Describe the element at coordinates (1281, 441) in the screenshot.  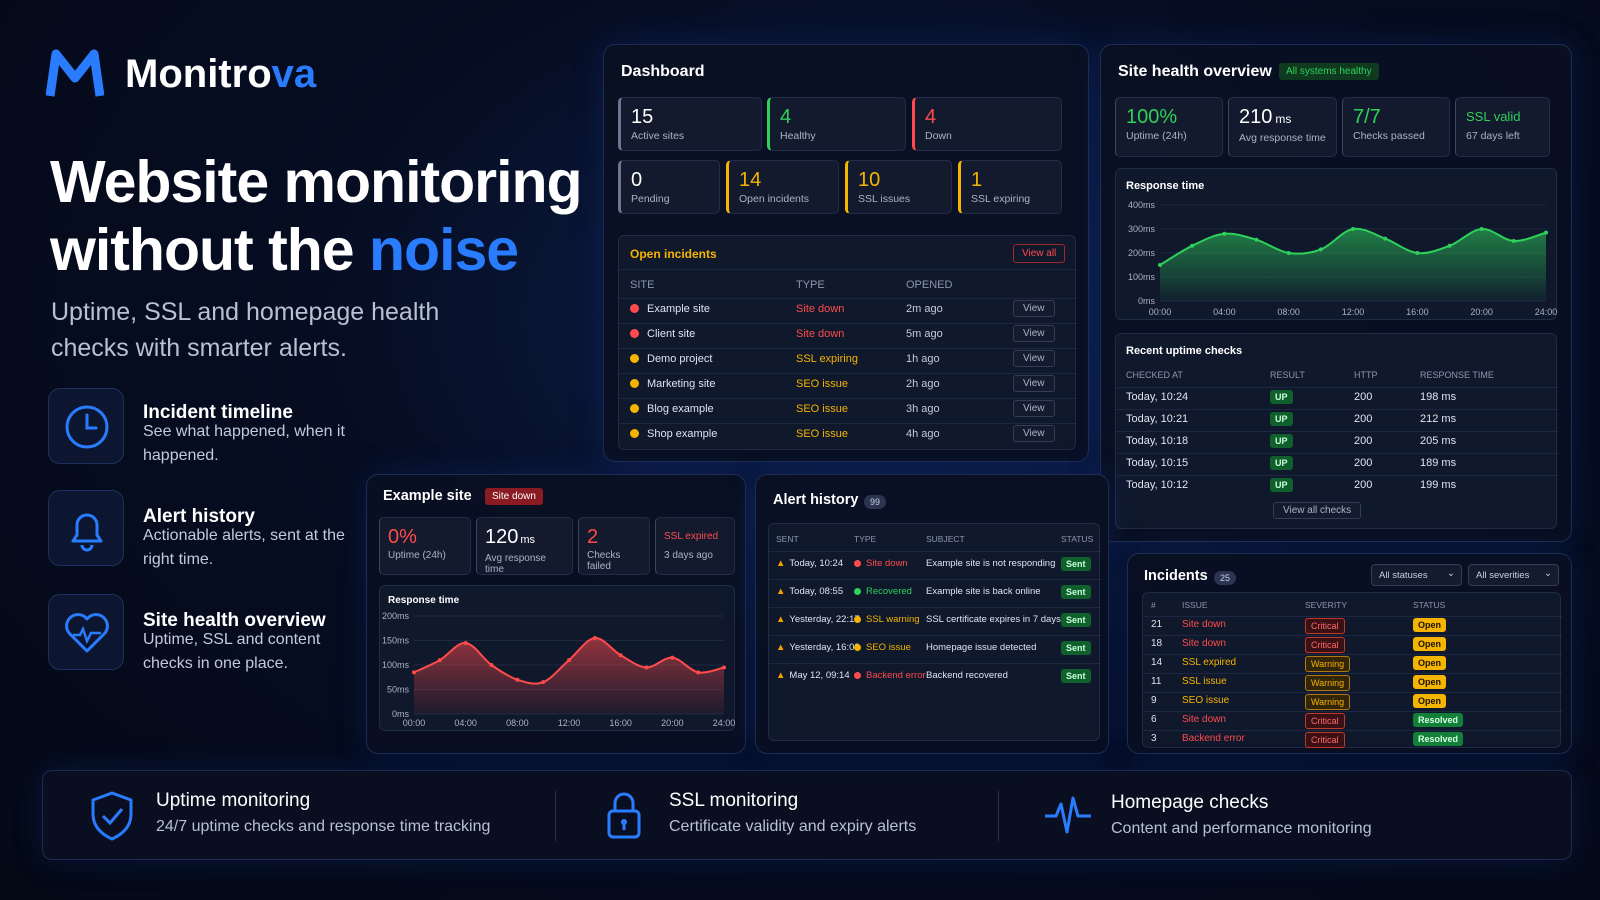
I see `check-result: UP` at that location.